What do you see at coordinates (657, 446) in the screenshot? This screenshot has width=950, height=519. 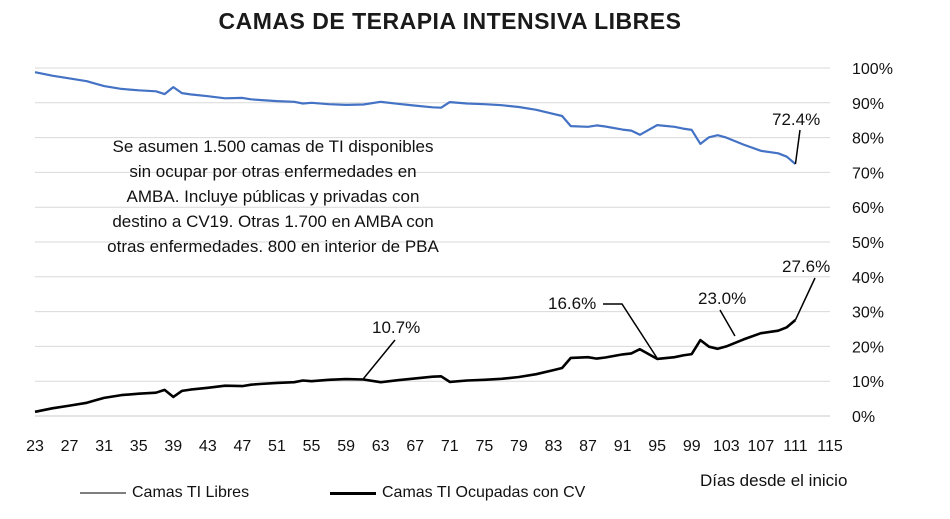 I see `x-tick-label: 95` at bounding box center [657, 446].